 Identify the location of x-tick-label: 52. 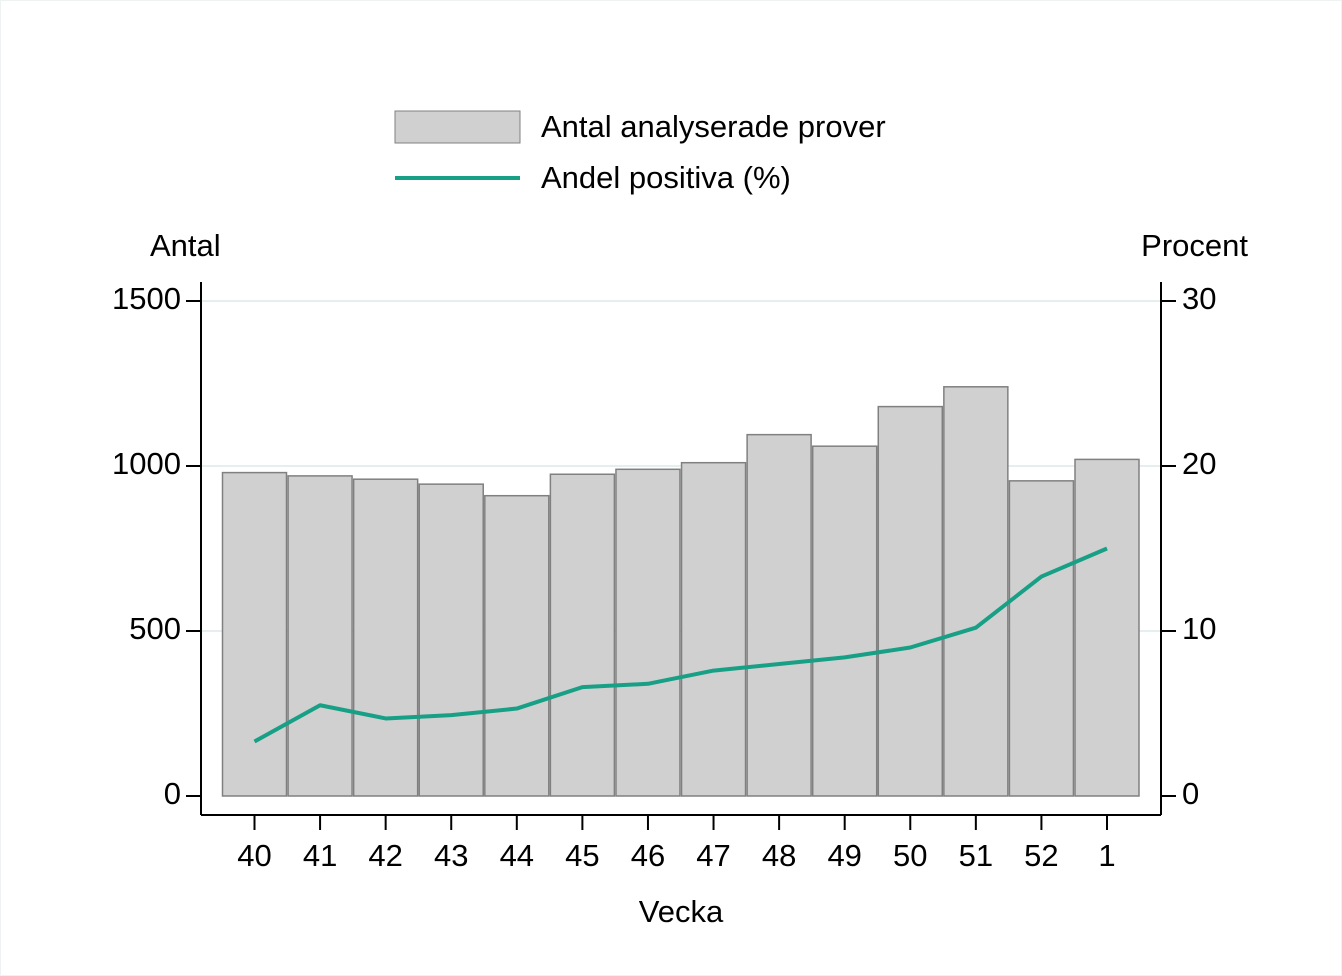
(1041, 855).